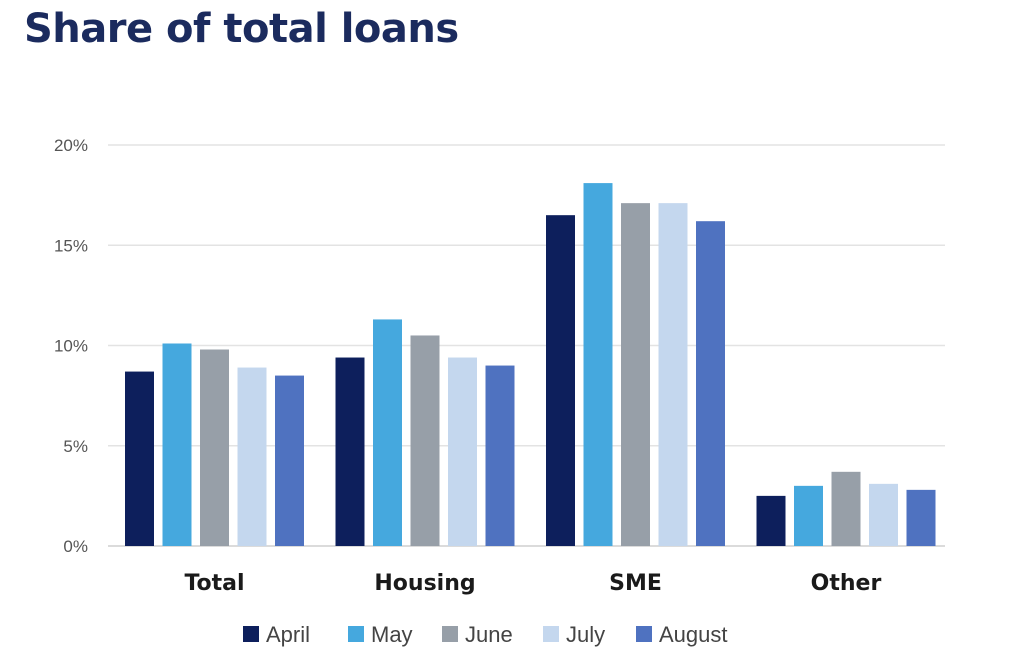  I want to click on legend-swatch-april, so click(251, 634).